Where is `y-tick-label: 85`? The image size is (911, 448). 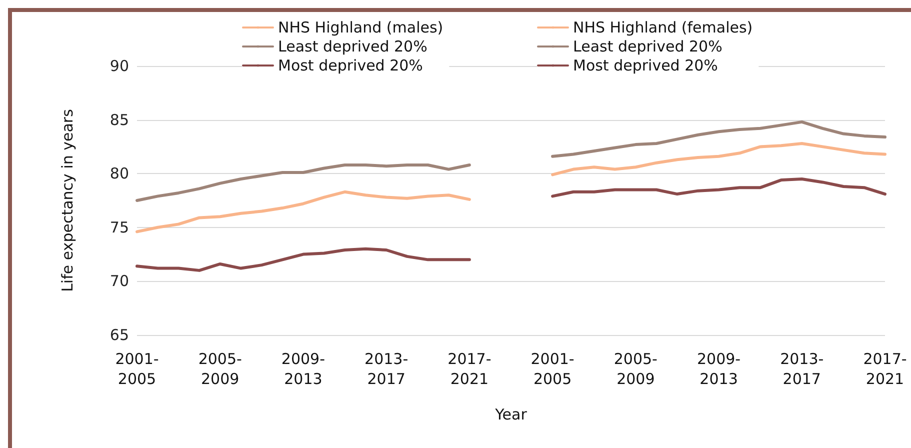 y-tick-label: 85 is located at coordinates (119, 119).